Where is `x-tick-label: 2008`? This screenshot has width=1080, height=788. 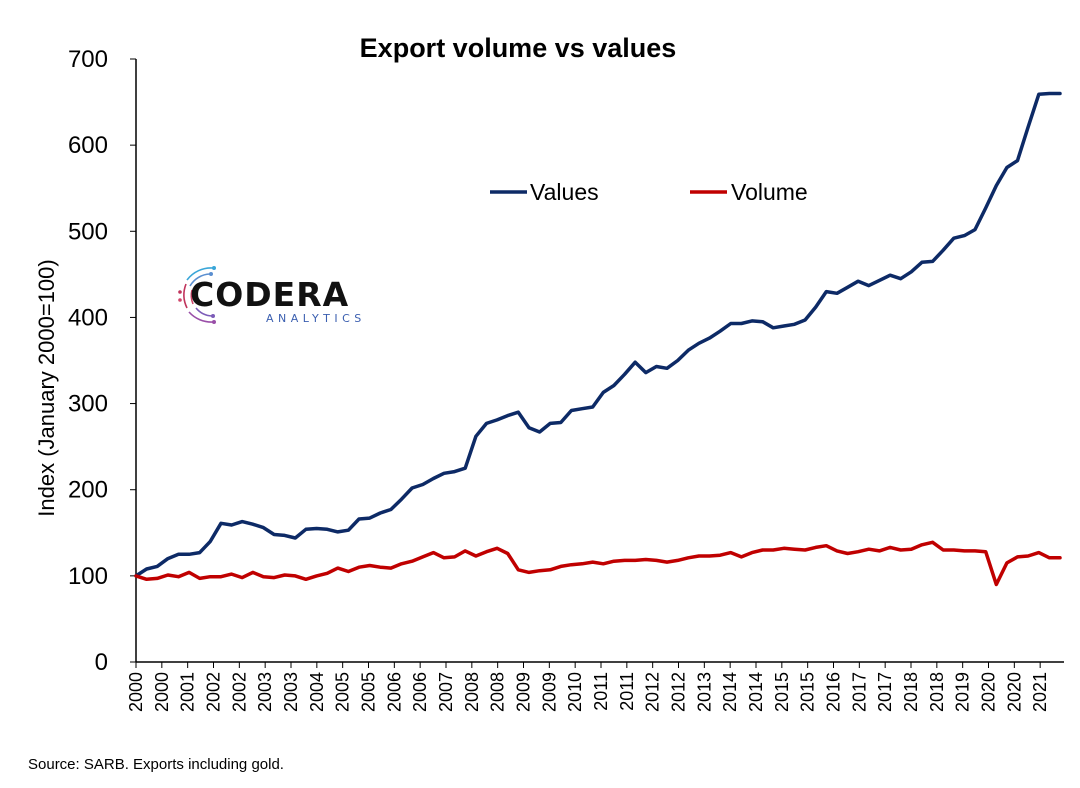
x-tick-label: 2008 is located at coordinates (498, 692).